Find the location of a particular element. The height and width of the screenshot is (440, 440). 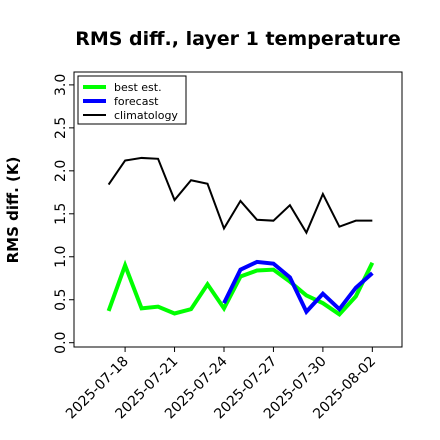

y-tick-label: 0.5 is located at coordinates (61, 300).